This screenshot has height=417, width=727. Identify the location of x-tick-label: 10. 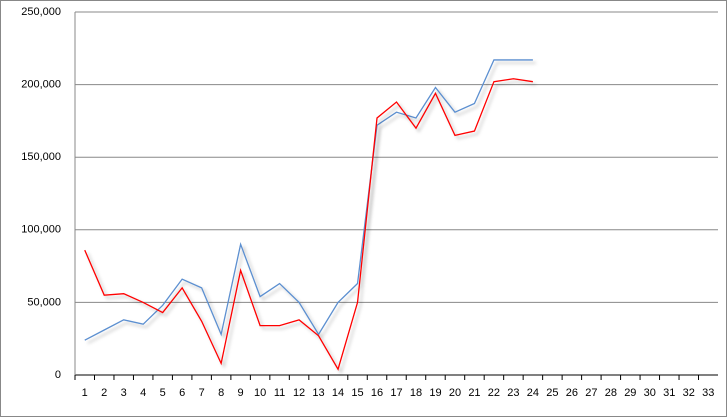
(260, 393).